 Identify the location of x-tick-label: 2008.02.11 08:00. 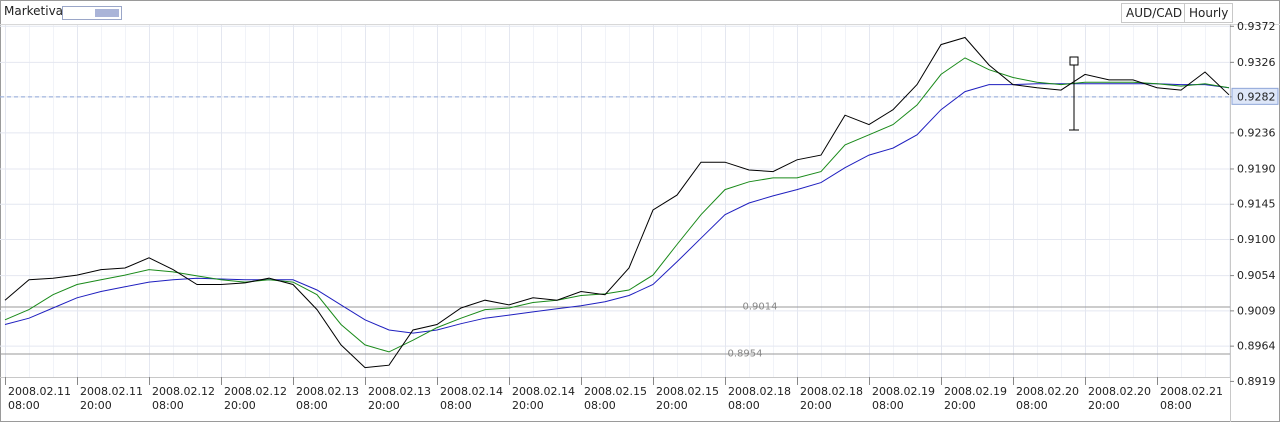
(39, 398).